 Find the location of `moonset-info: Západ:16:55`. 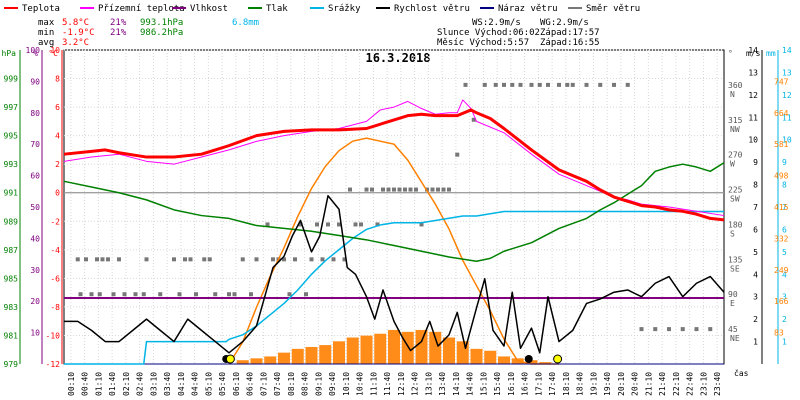

moonset-info: Západ:16:55 is located at coordinates (570, 43).